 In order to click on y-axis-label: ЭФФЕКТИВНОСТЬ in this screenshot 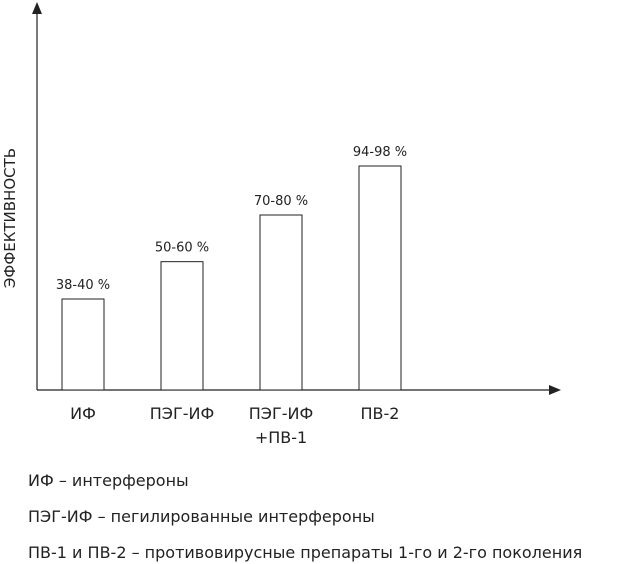, I will do `click(10, 218)`.